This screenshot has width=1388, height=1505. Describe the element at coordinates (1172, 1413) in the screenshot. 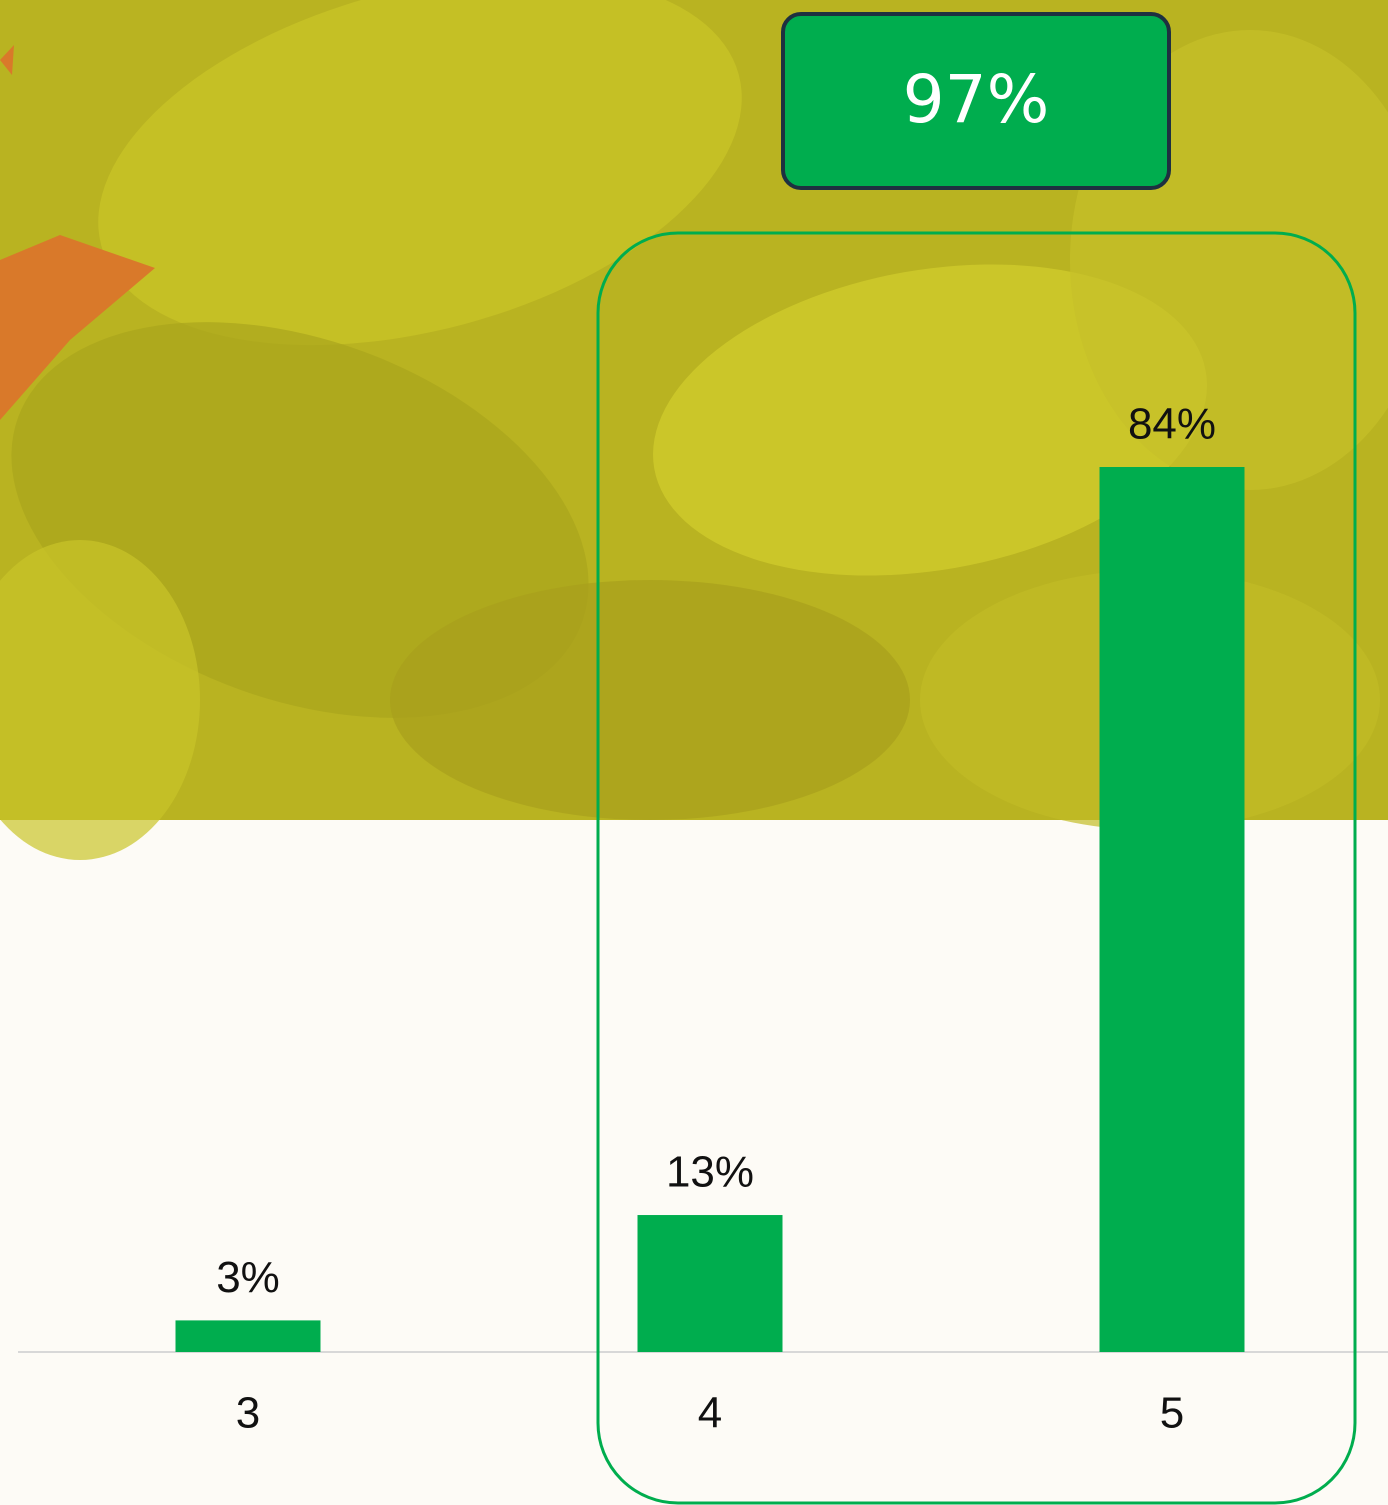

I see `x-tick-label: 5` at that location.